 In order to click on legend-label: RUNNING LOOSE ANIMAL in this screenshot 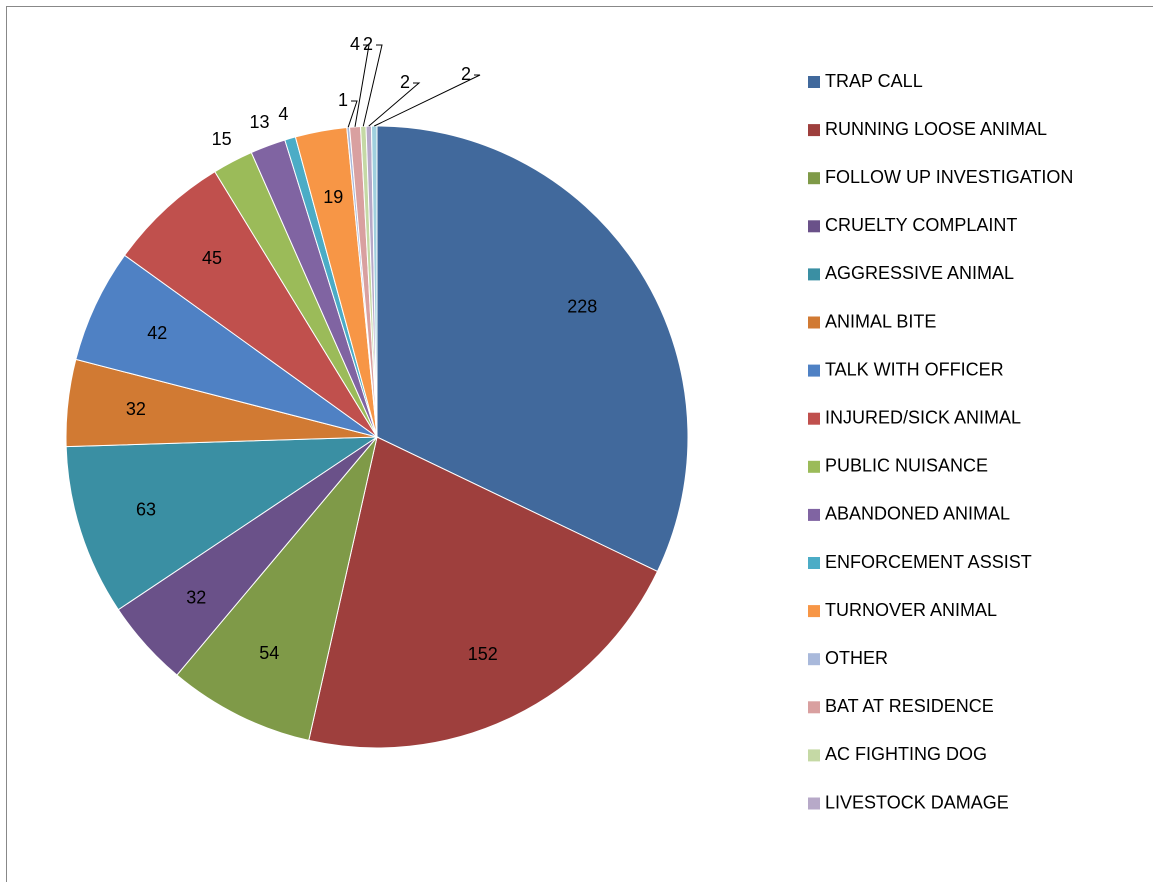, I will do `click(936, 129)`.